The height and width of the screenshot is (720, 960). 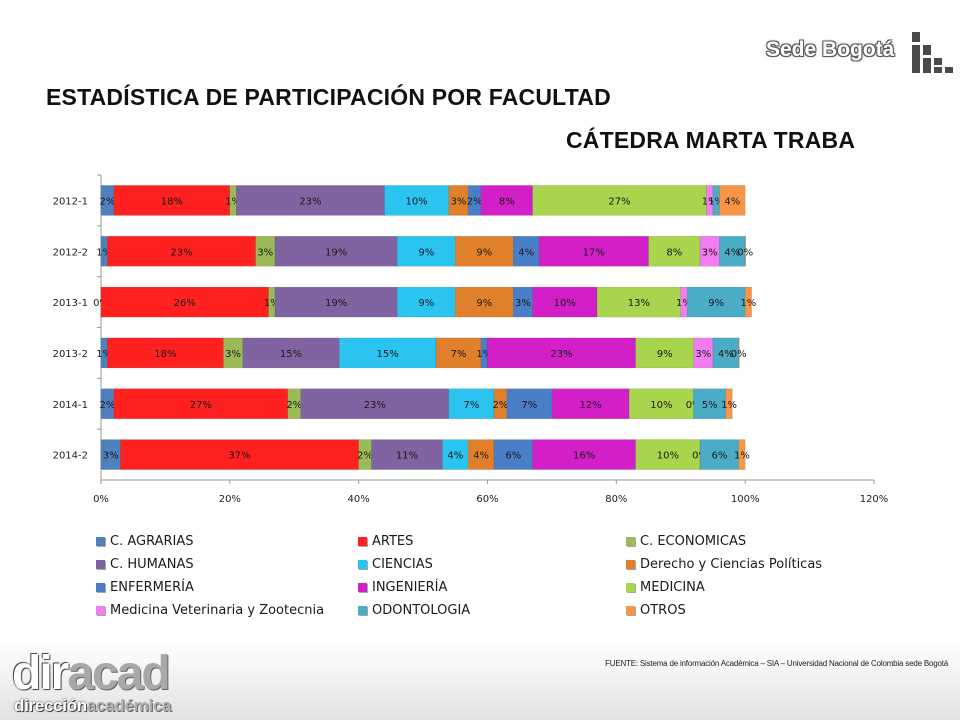 What do you see at coordinates (103, 683) in the screenshot?
I see `diracad-logo: diracad direcciónacadémica` at bounding box center [103, 683].